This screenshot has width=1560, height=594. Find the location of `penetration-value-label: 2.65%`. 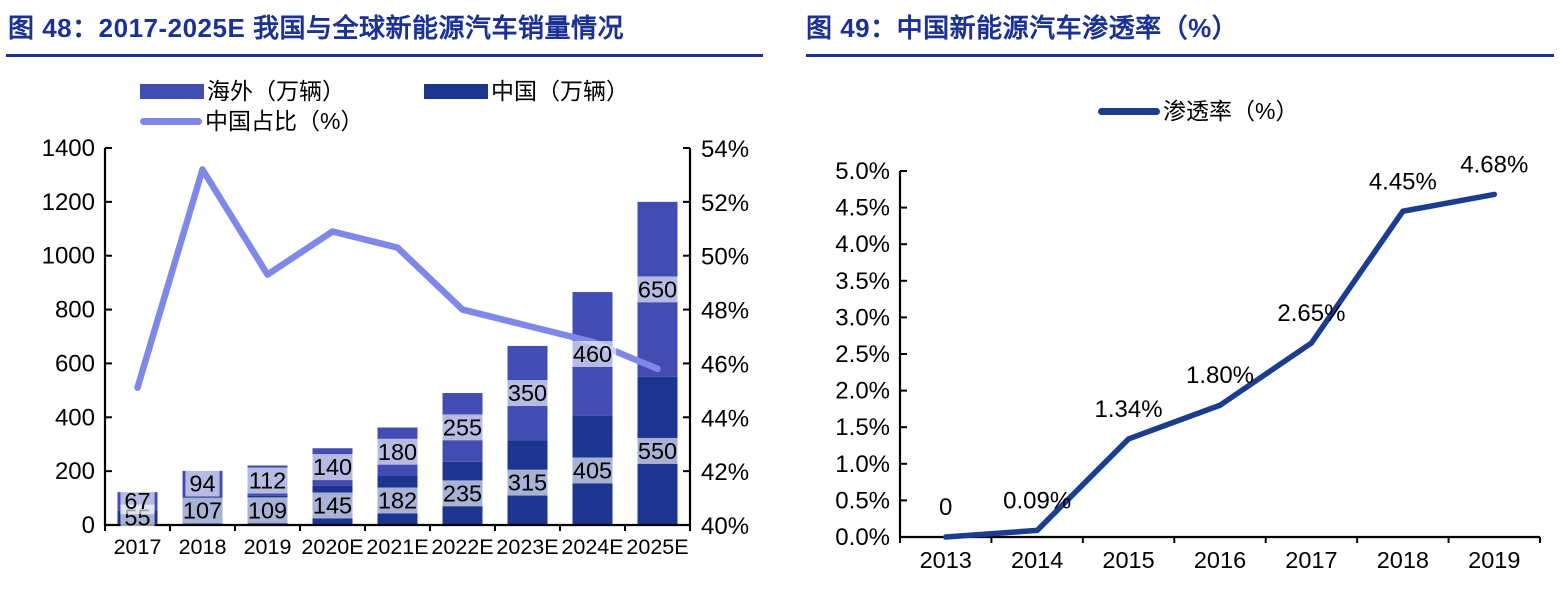

penetration-value-label: 2.65% is located at coordinates (1311, 313).